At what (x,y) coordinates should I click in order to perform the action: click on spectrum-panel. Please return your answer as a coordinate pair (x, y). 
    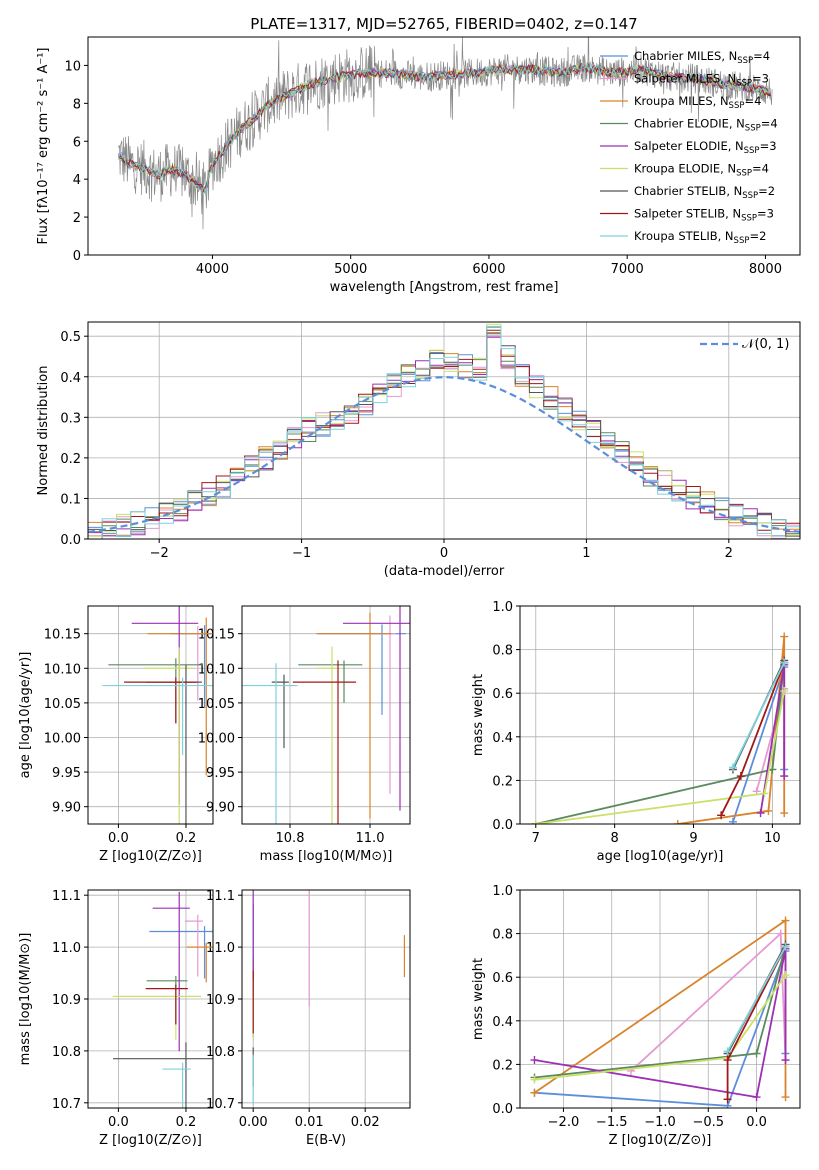
    Looking at the image, I should click on (425, 161).